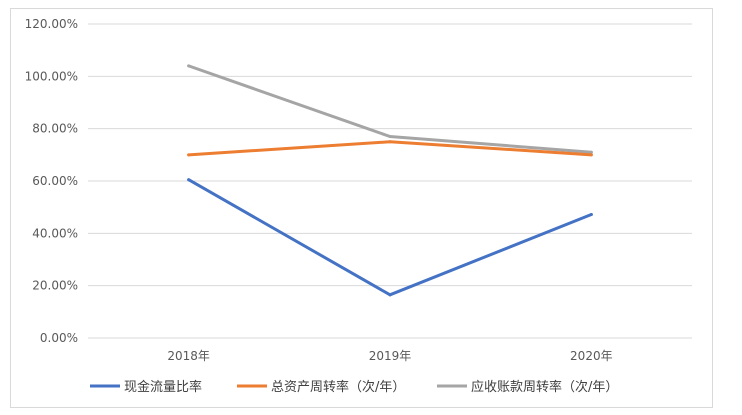  What do you see at coordinates (59, 338) in the screenshot?
I see `y-tick-label: 0.00%` at bounding box center [59, 338].